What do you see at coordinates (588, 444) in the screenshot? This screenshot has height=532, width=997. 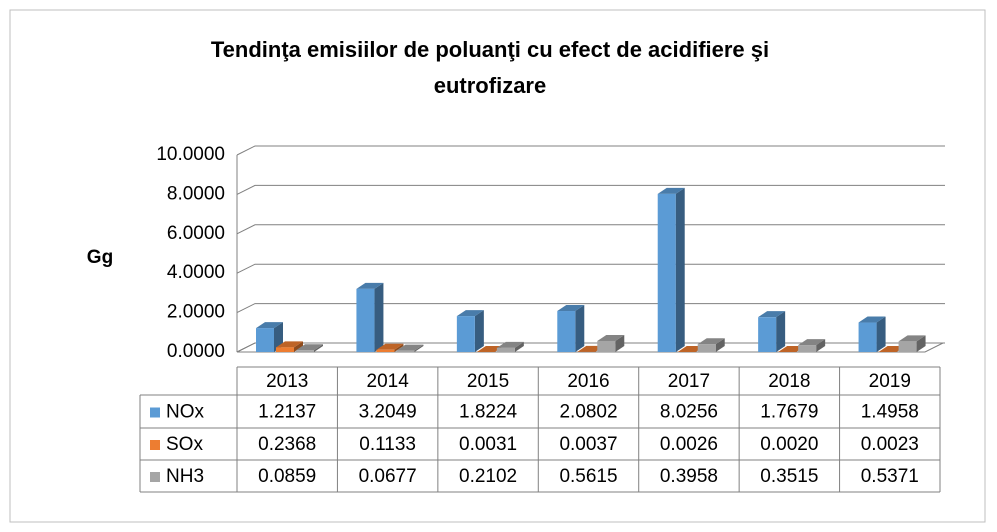 I see `table-value: 0.0037` at bounding box center [588, 444].